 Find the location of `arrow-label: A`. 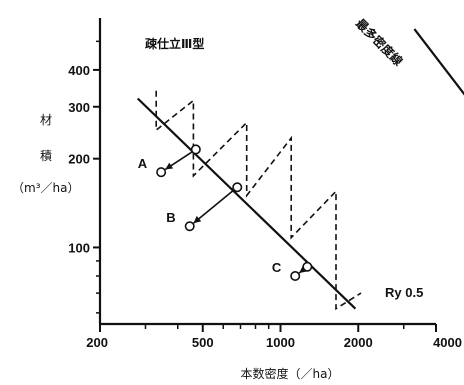

arrow-label: A is located at coordinates (143, 163).